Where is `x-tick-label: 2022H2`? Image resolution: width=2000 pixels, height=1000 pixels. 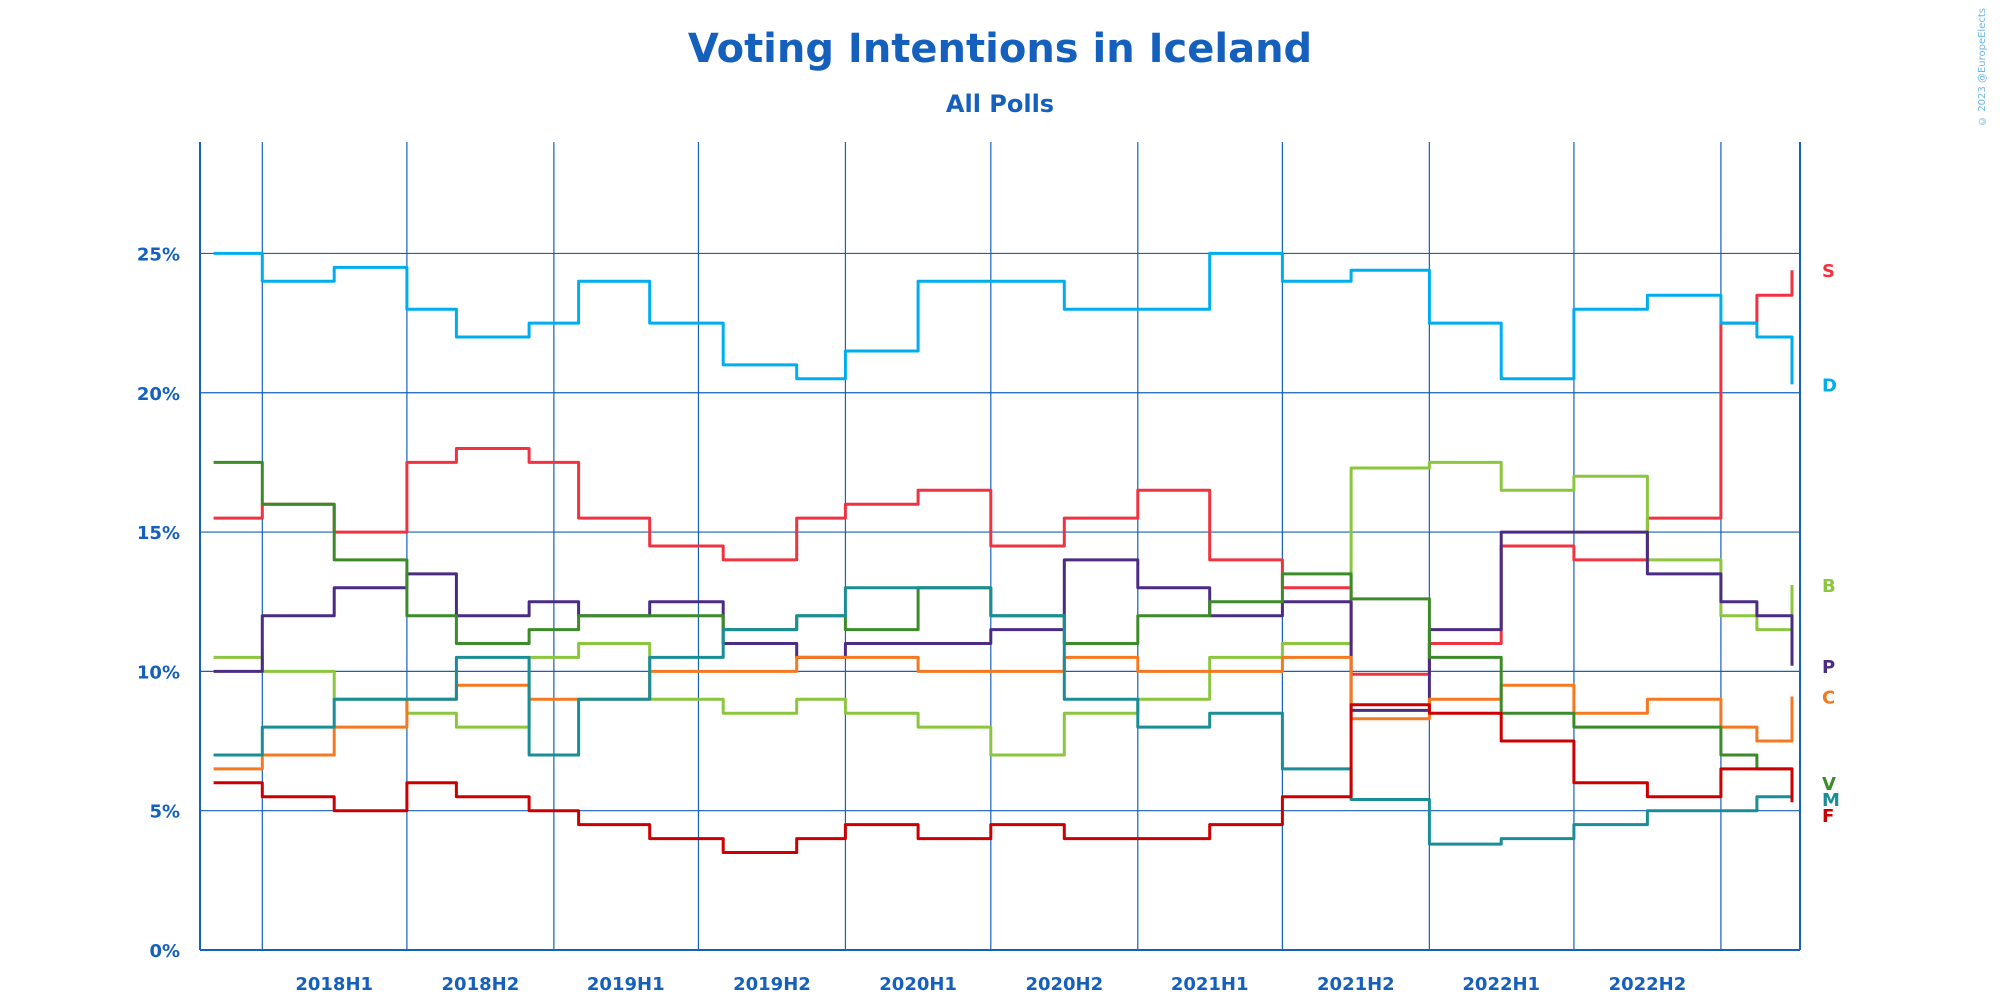 x-tick-label: 2022H2 is located at coordinates (1648, 984).